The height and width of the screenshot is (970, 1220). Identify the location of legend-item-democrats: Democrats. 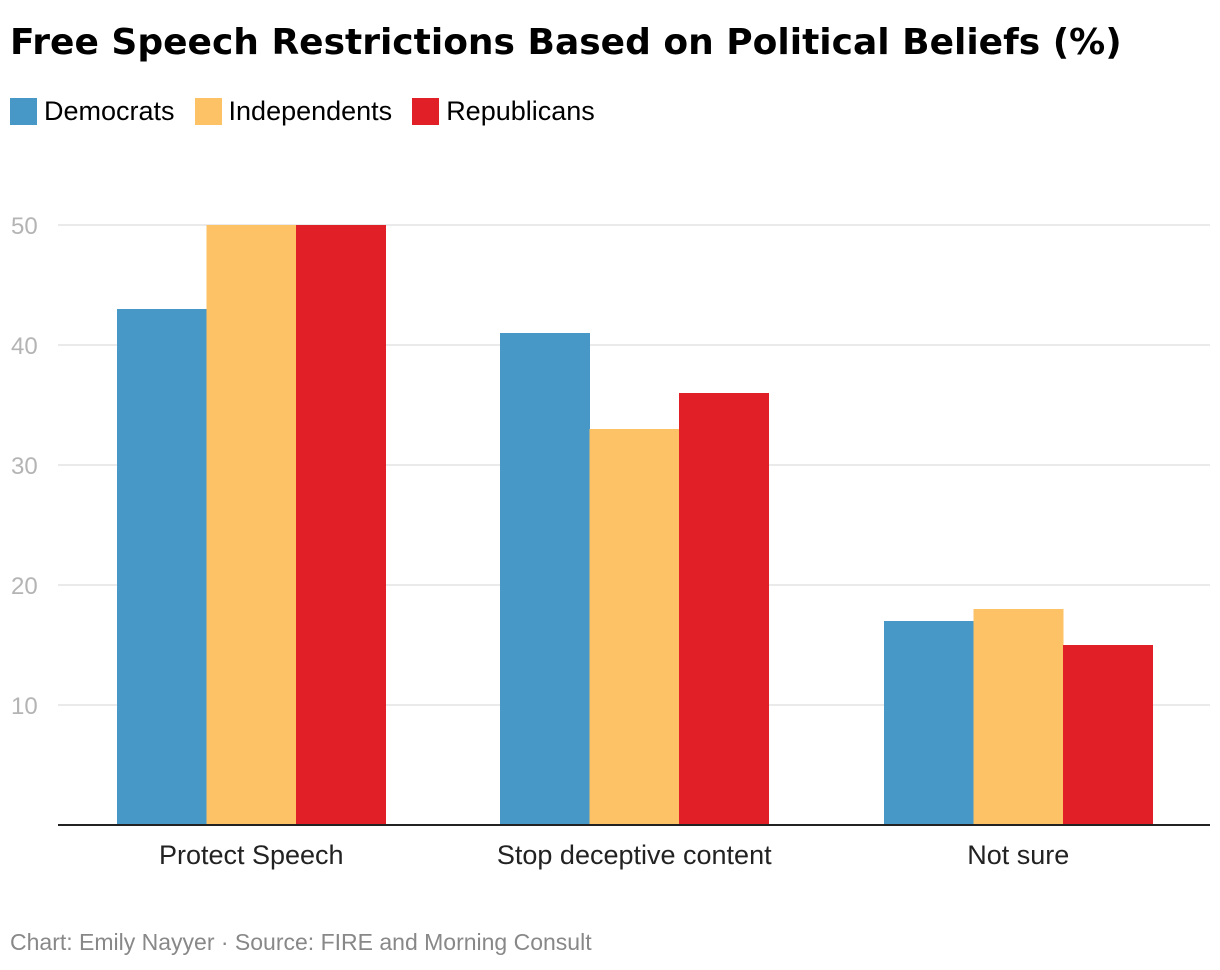
(92, 111).